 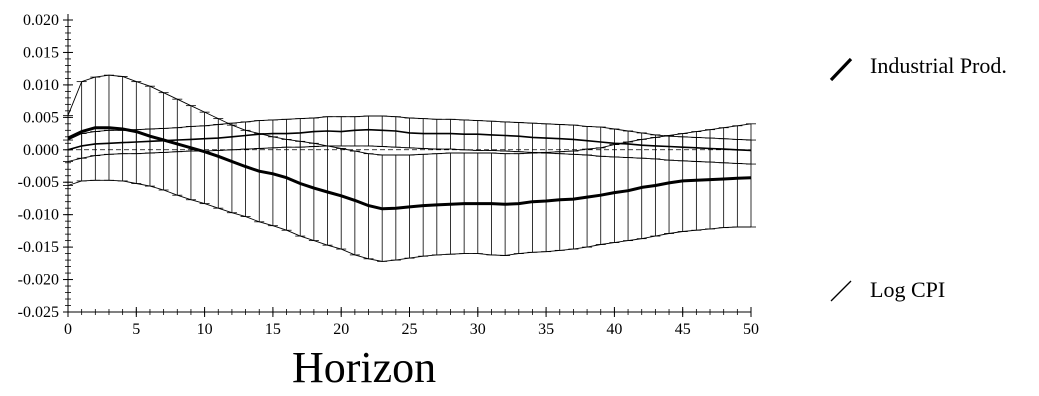 What do you see at coordinates (38, 215) in the screenshot?
I see `y-tick-label: -0.010` at bounding box center [38, 215].